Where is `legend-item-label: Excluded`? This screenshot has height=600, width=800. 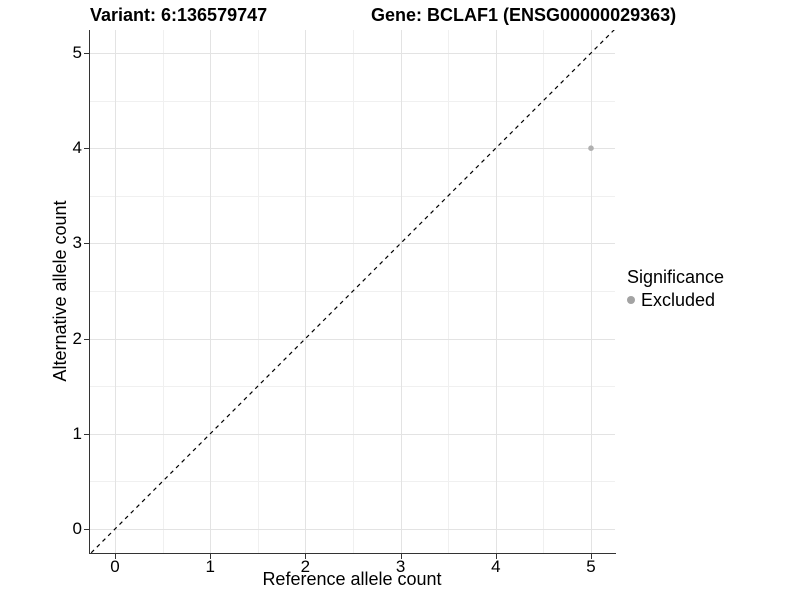 legend-item-label: Excluded is located at coordinates (678, 300).